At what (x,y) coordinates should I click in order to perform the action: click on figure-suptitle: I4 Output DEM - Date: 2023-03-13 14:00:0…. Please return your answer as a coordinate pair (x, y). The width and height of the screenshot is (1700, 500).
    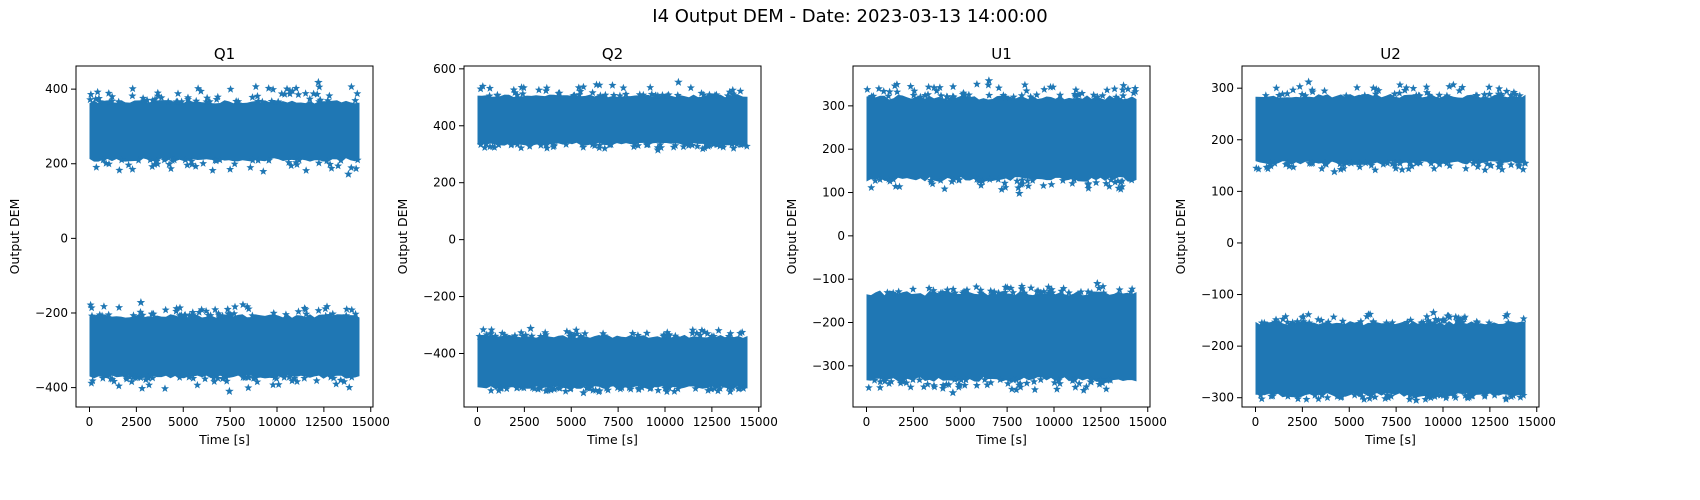
    Looking at the image, I should click on (850, 16).